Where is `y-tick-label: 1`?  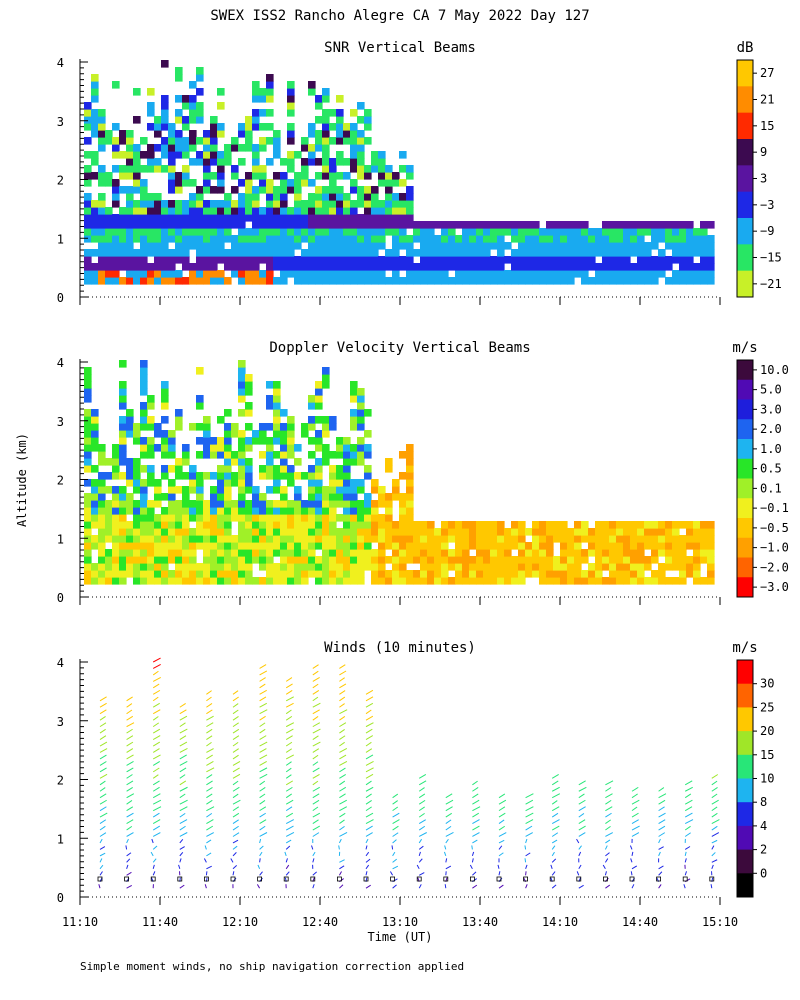
y-tick-label: 1 is located at coordinates (60, 239).